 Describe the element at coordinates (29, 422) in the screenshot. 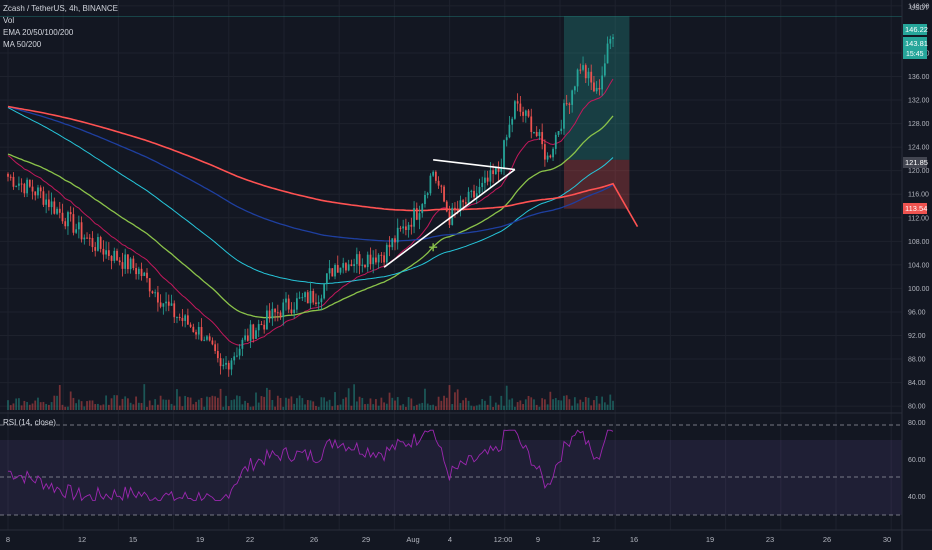

I see `rsi-legend: RSI (14, close)` at that location.